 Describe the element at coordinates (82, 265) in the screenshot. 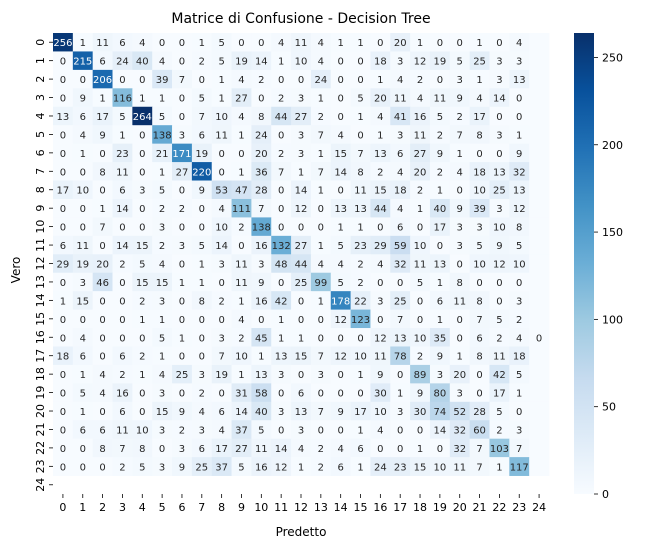

I see `cell-value-label: 19` at that location.